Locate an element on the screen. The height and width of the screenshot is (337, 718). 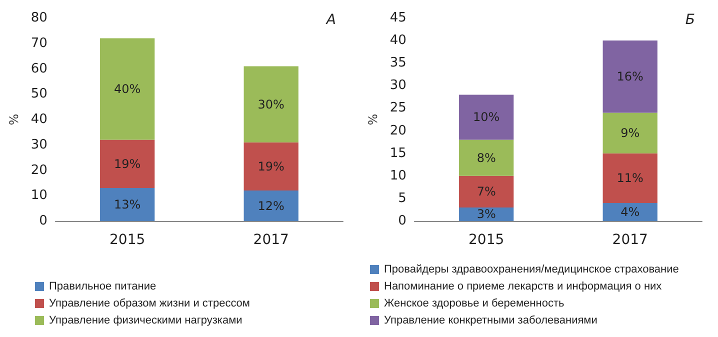
data-label: 12% is located at coordinates (271, 205).